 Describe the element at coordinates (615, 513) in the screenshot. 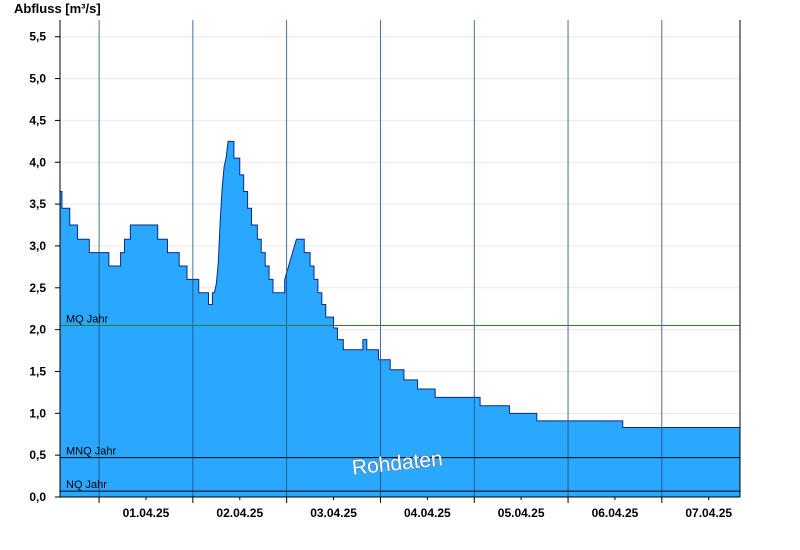

I see `x-tick-label-5: 06.04.25` at that location.